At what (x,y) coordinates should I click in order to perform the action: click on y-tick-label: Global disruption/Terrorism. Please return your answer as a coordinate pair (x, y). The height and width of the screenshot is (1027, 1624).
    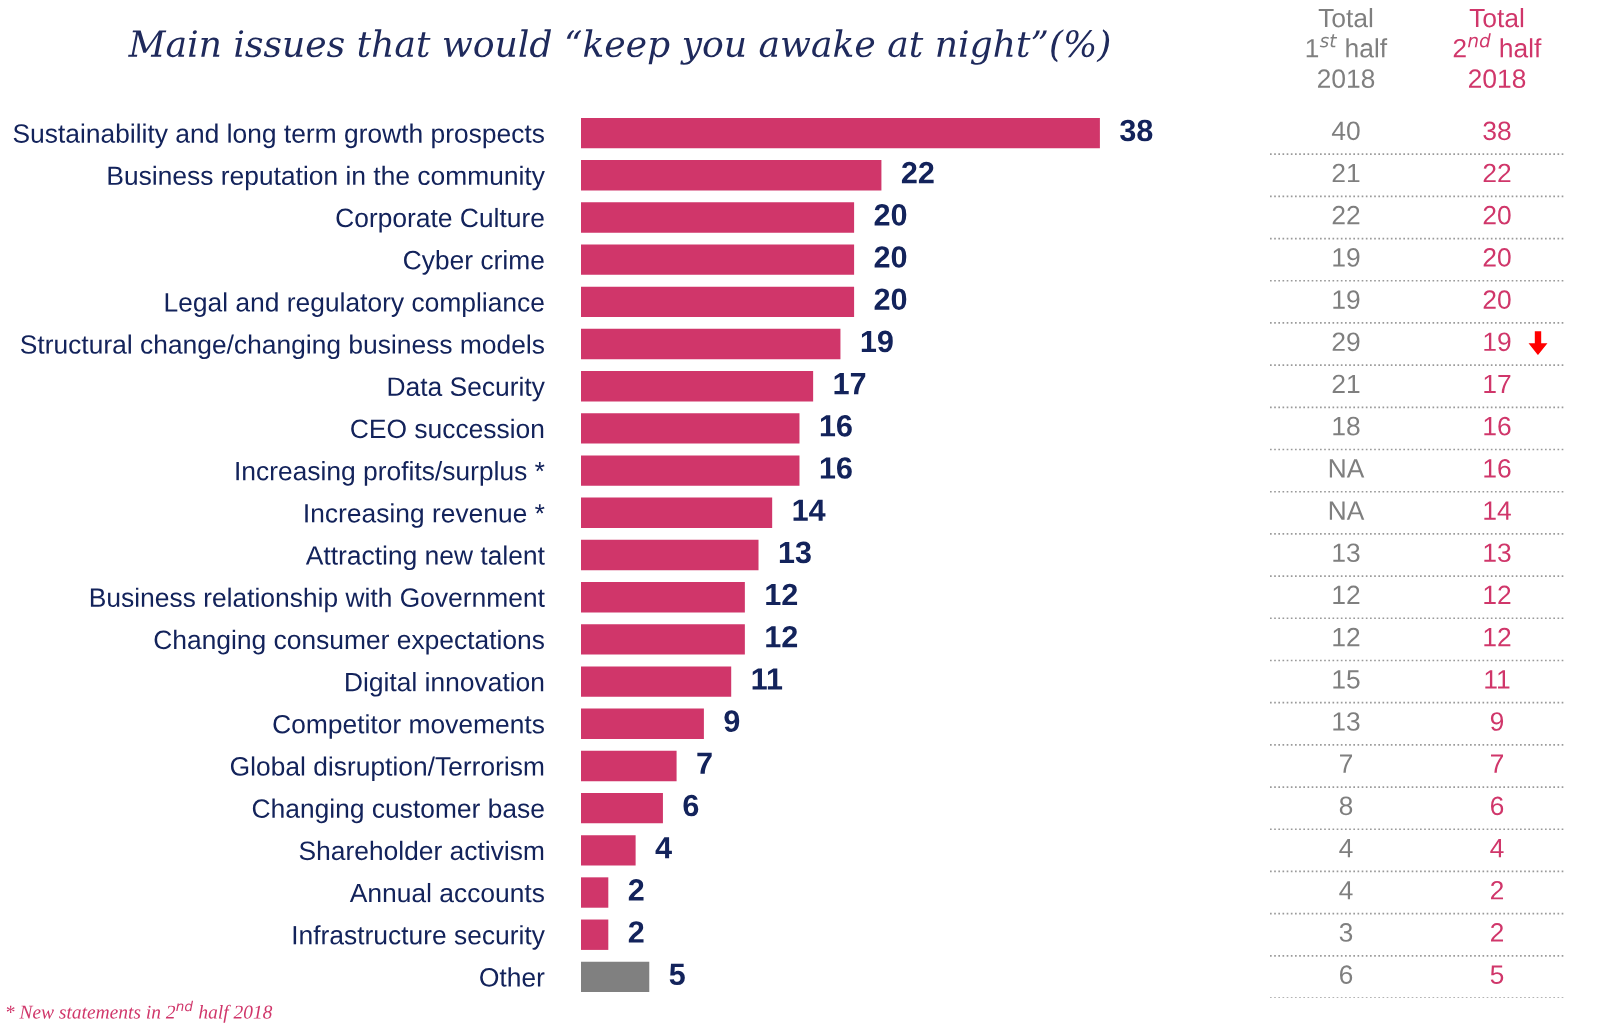
    Looking at the image, I should click on (387, 768).